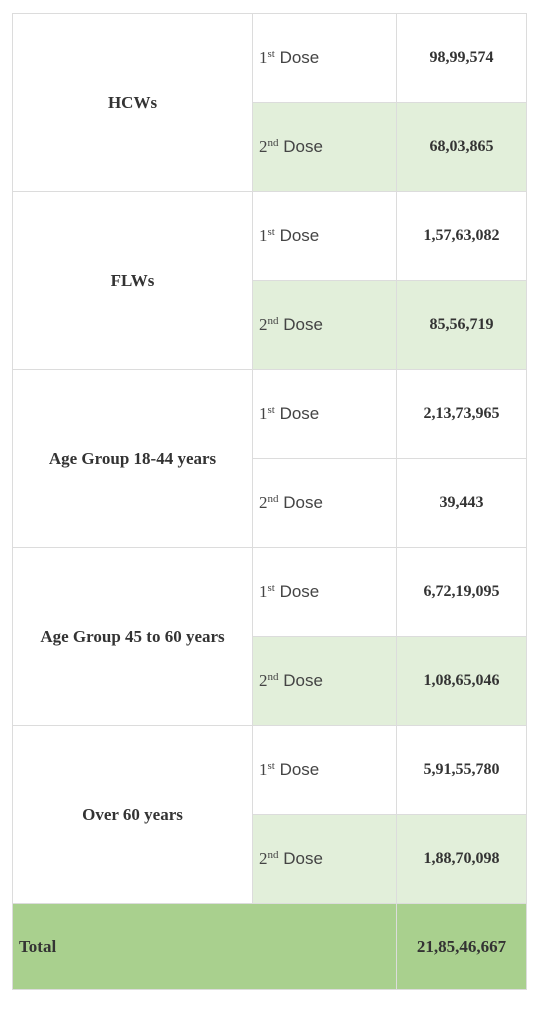 This screenshot has width=542, height=1024. I want to click on group-label: Over 60 years, so click(132, 814).